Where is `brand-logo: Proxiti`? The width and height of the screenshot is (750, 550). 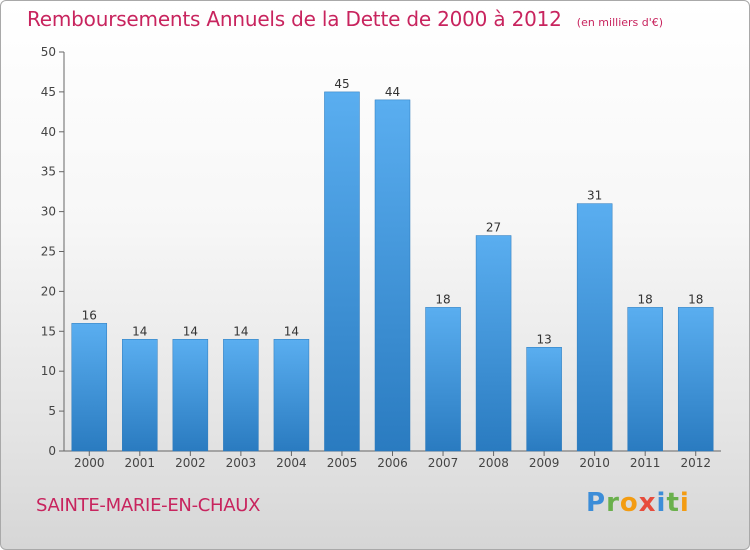
brand-logo: Proxiti is located at coordinates (638, 503).